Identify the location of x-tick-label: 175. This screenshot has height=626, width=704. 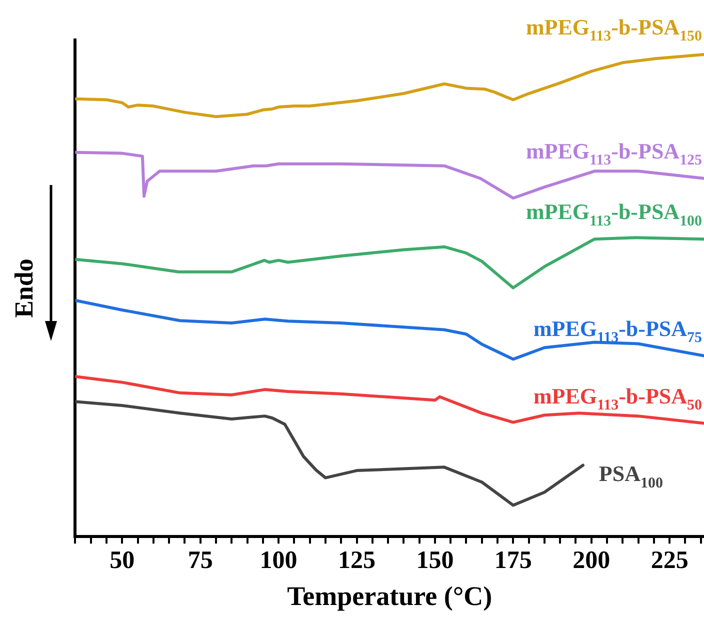
(513, 560).